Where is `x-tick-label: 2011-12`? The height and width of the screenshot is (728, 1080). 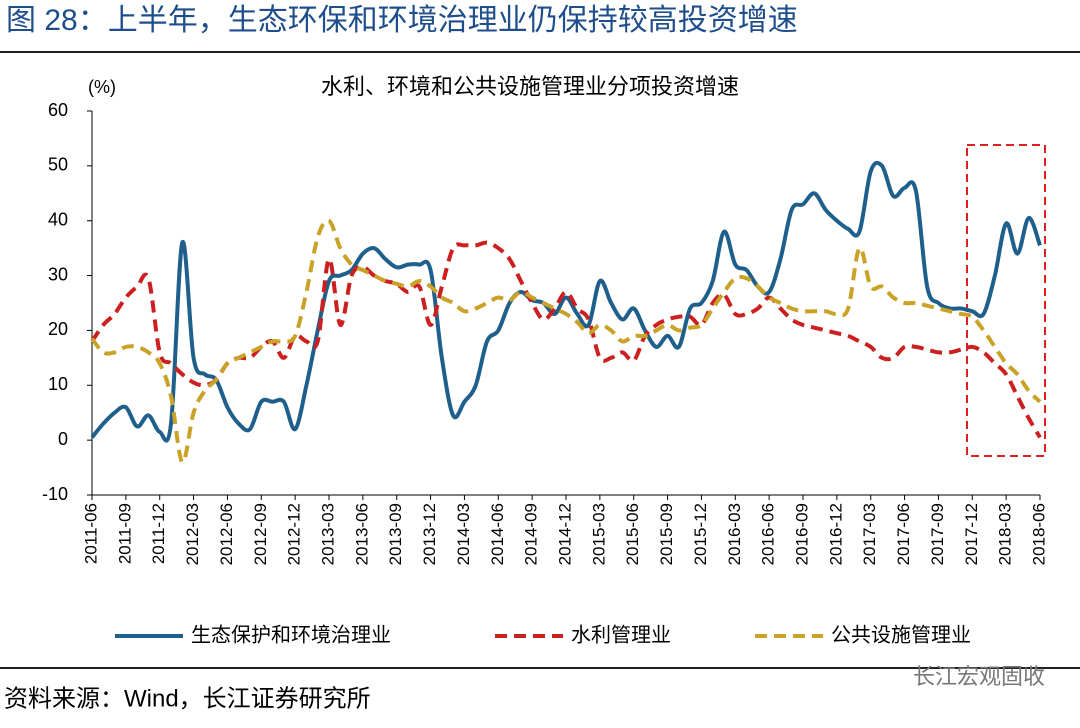 x-tick-label: 2011-12 is located at coordinates (158, 533).